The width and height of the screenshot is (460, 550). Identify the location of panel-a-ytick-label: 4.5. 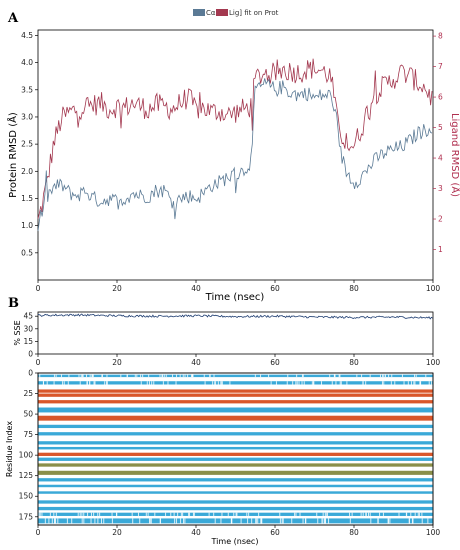
(27, 35).